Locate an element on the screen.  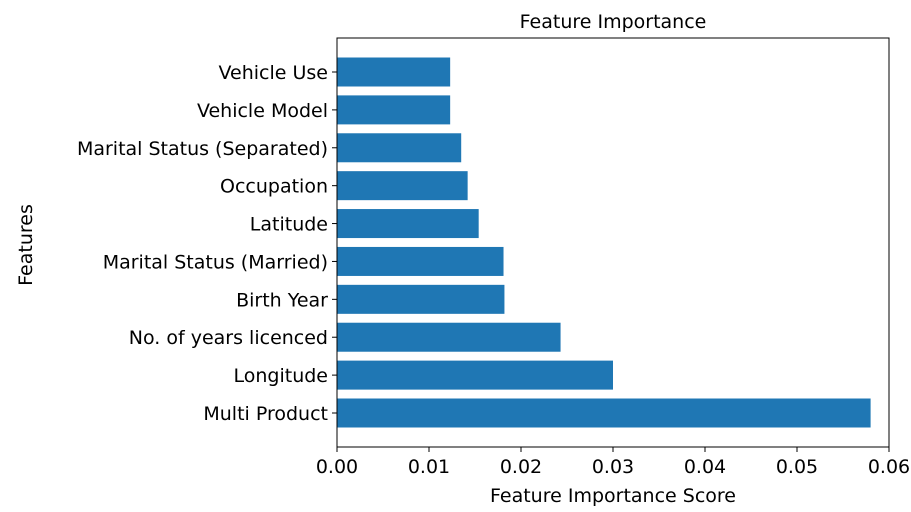
category-label: Longitude is located at coordinates (281, 376).